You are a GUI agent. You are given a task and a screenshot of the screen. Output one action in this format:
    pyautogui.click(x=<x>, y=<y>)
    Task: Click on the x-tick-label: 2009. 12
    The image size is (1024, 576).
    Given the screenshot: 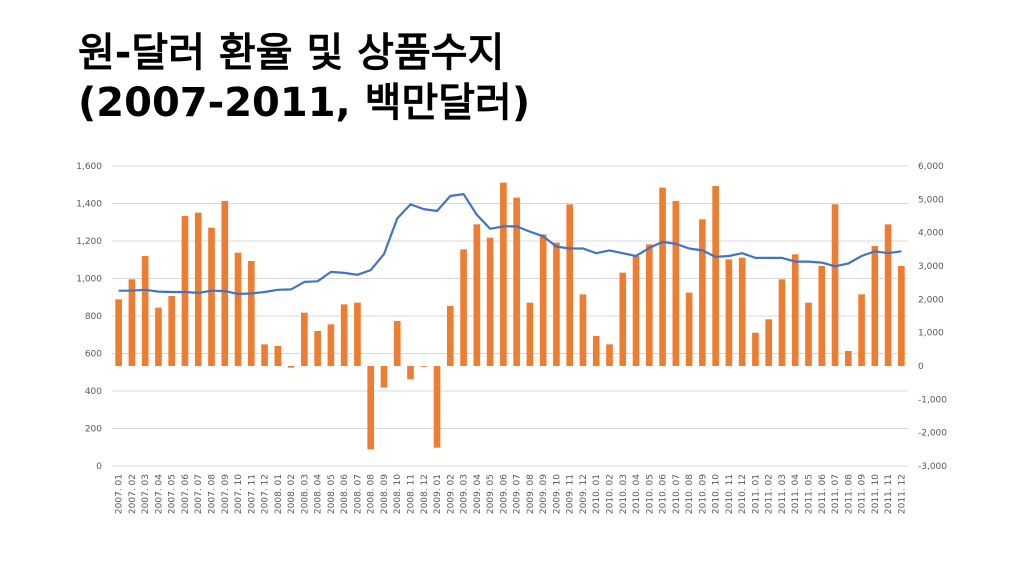 What is the action you would take?
    pyautogui.click(x=584, y=494)
    